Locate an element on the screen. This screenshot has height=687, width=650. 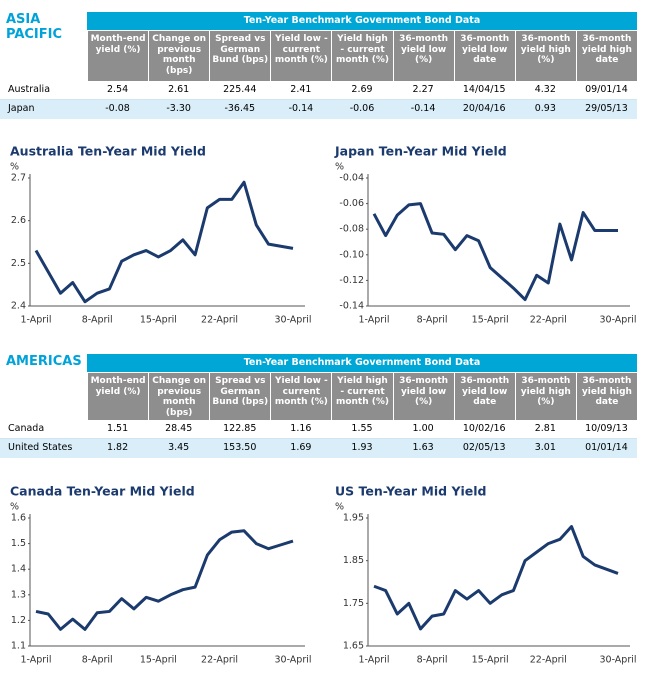
y-tick-label: 1.1 is located at coordinates (18, 646).